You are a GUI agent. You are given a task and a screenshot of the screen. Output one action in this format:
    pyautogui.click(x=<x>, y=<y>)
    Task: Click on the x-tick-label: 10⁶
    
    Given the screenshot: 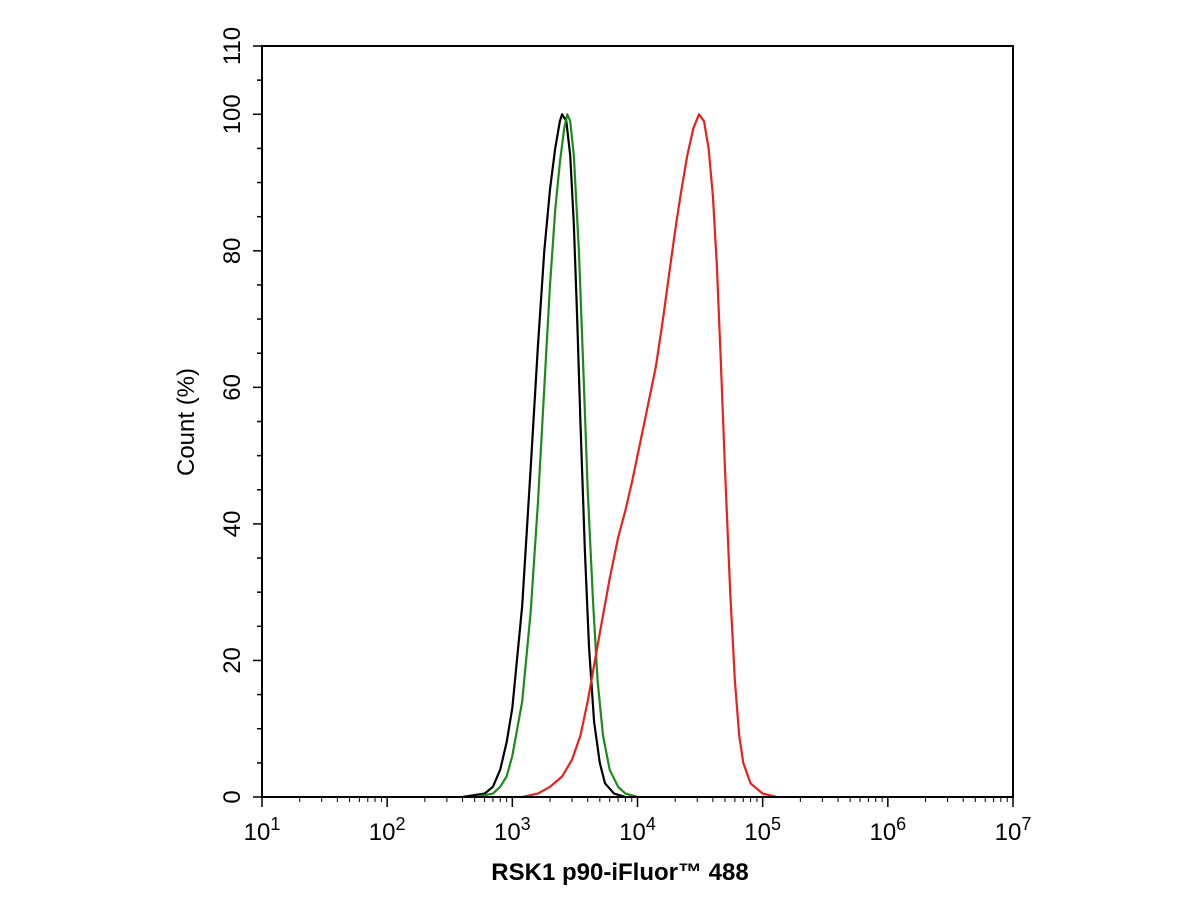 What is the action you would take?
    pyautogui.click(x=887, y=830)
    